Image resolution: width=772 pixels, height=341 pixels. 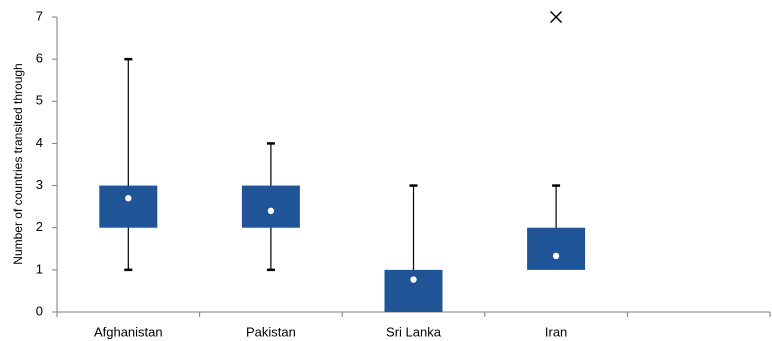 I want to click on y-tick-label: 0, so click(x=39, y=310).